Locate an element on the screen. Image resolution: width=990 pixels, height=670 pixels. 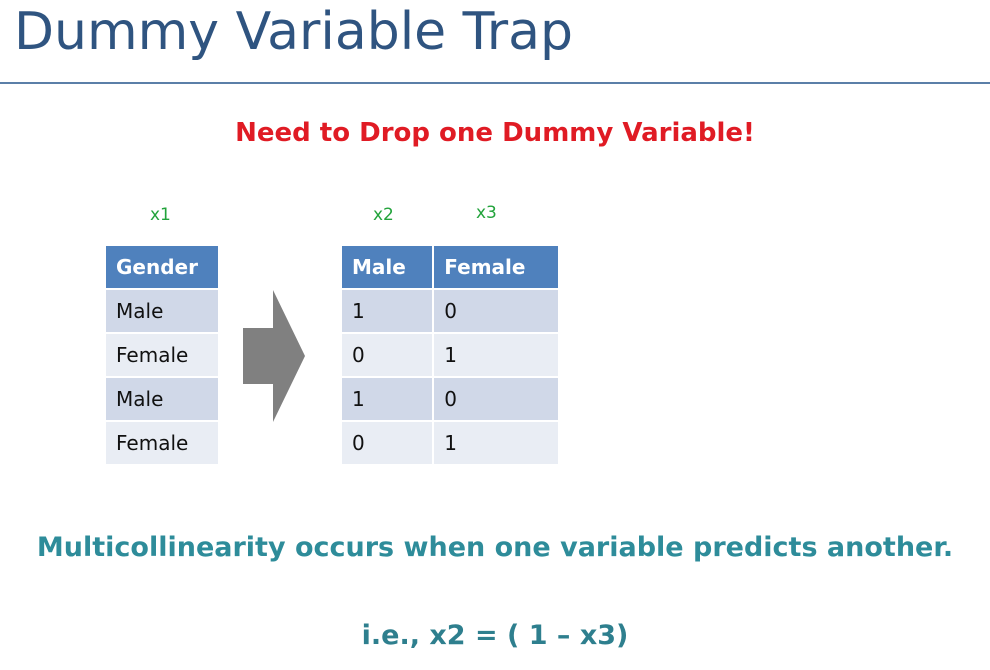
gender-table: Gender Male Female Male Female is located at coordinates (162, 355).